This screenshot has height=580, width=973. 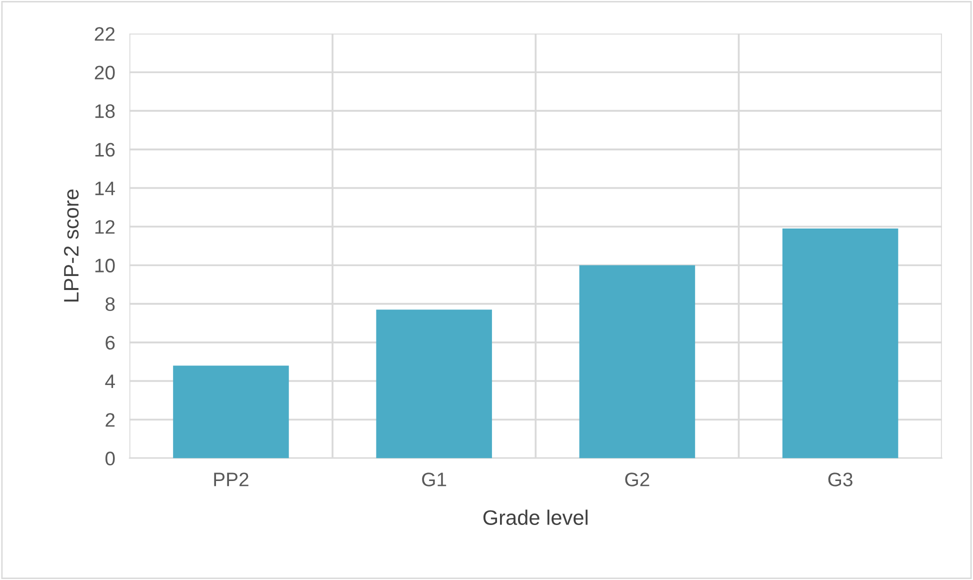 I want to click on y-tick-label: 16, so click(x=105, y=149).